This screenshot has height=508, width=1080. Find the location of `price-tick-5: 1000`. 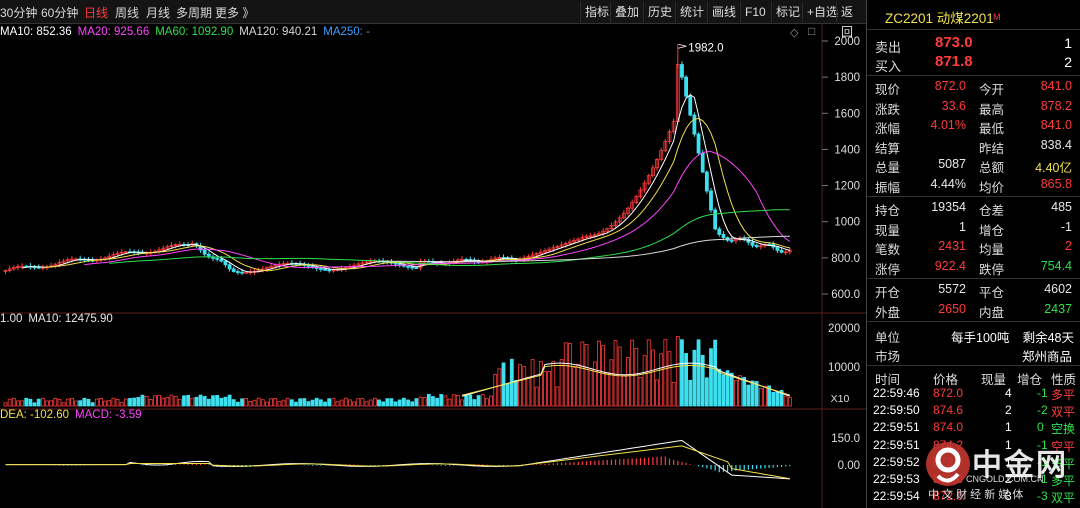

price-tick-5: 1000 is located at coordinates (847, 223).